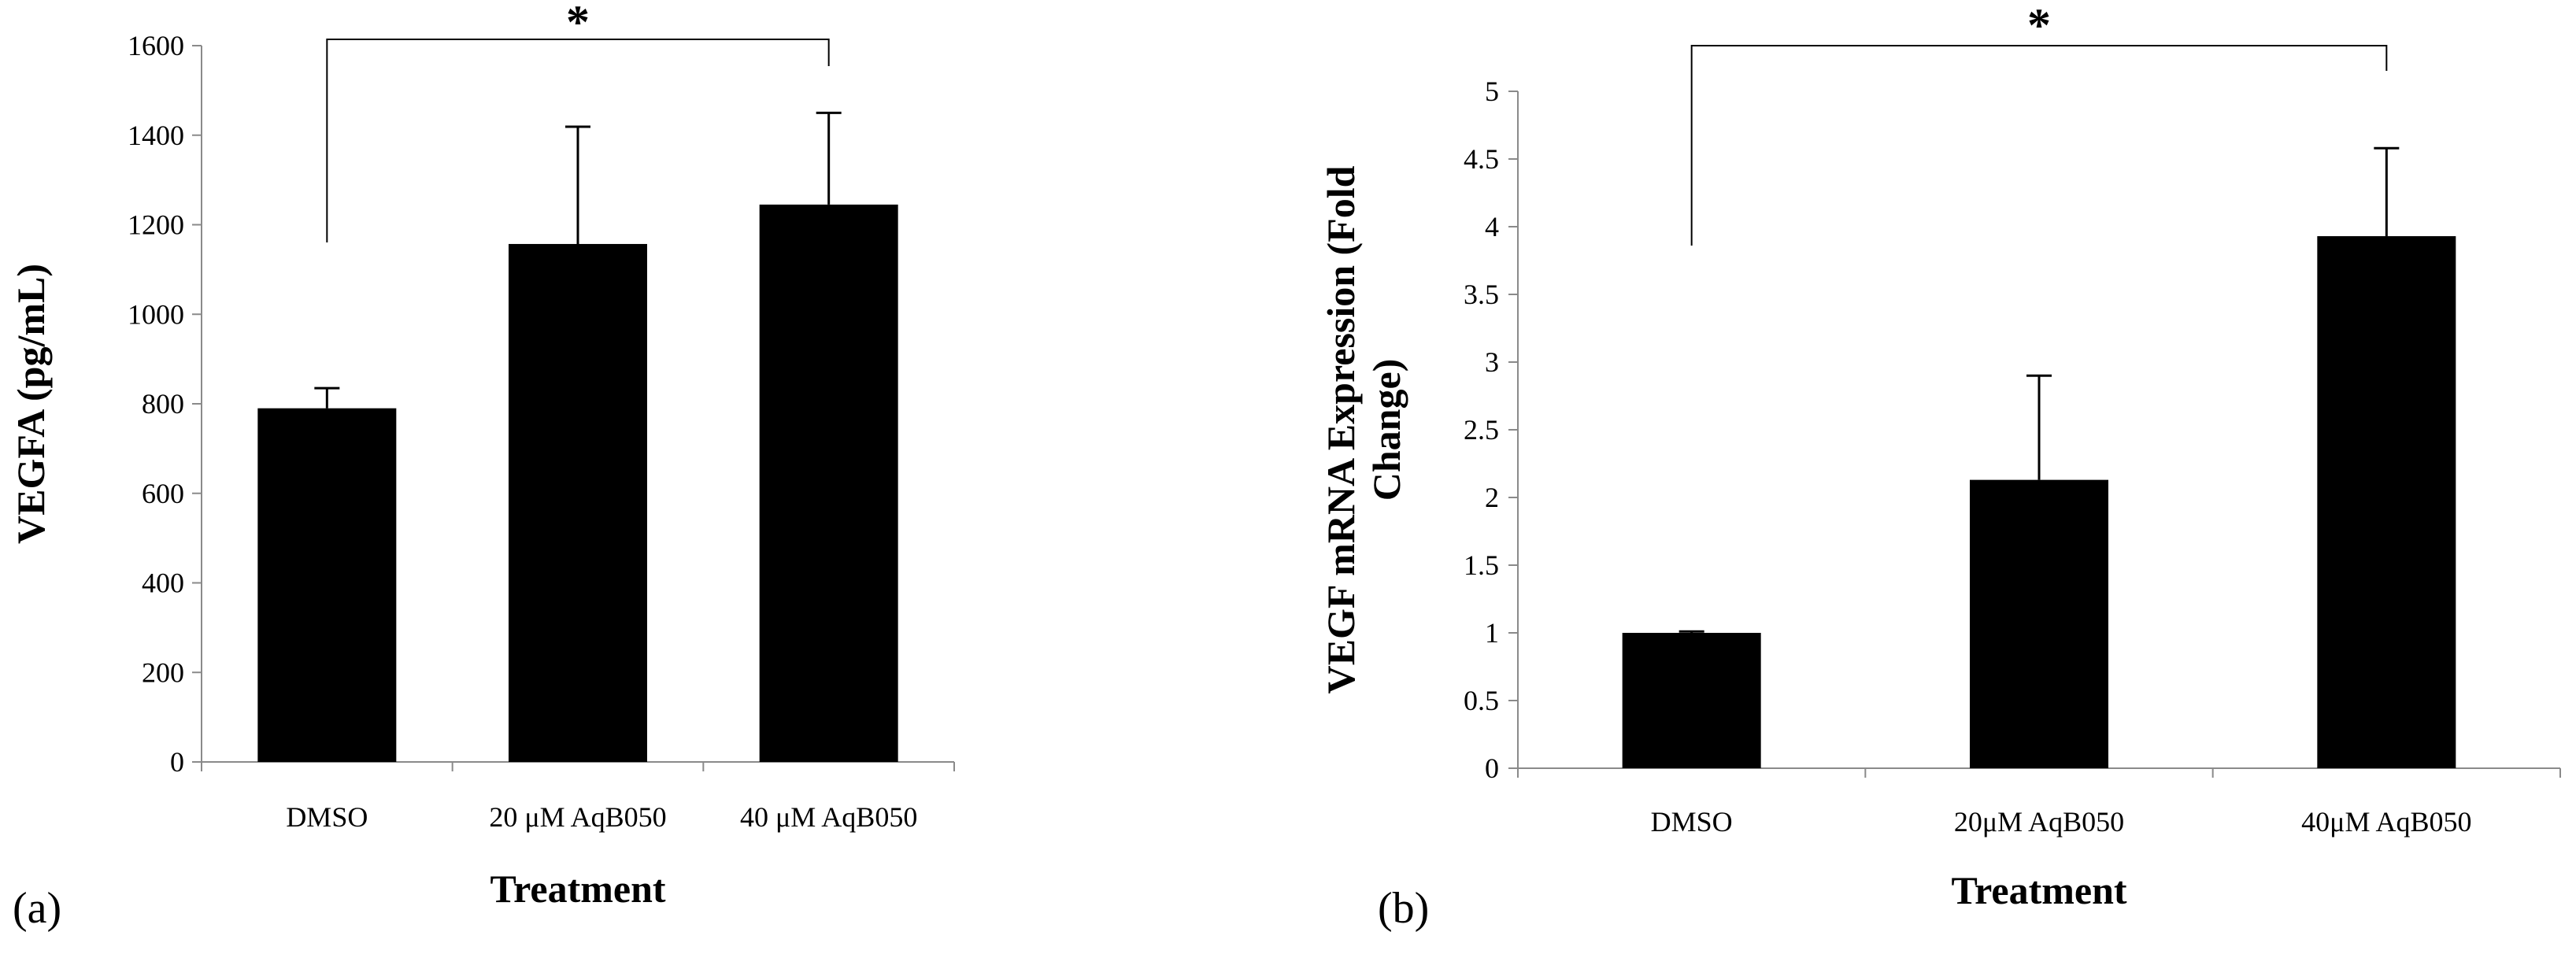 This screenshot has height=954, width=2576. I want to click on y-tick-label: 1200, so click(156, 225).